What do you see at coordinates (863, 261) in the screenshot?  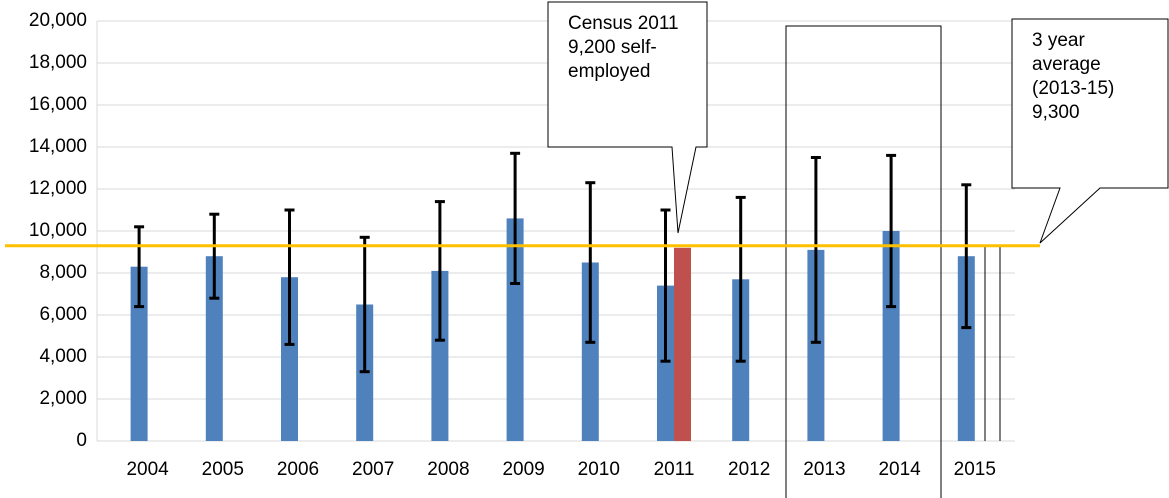 I see `period-box` at bounding box center [863, 261].